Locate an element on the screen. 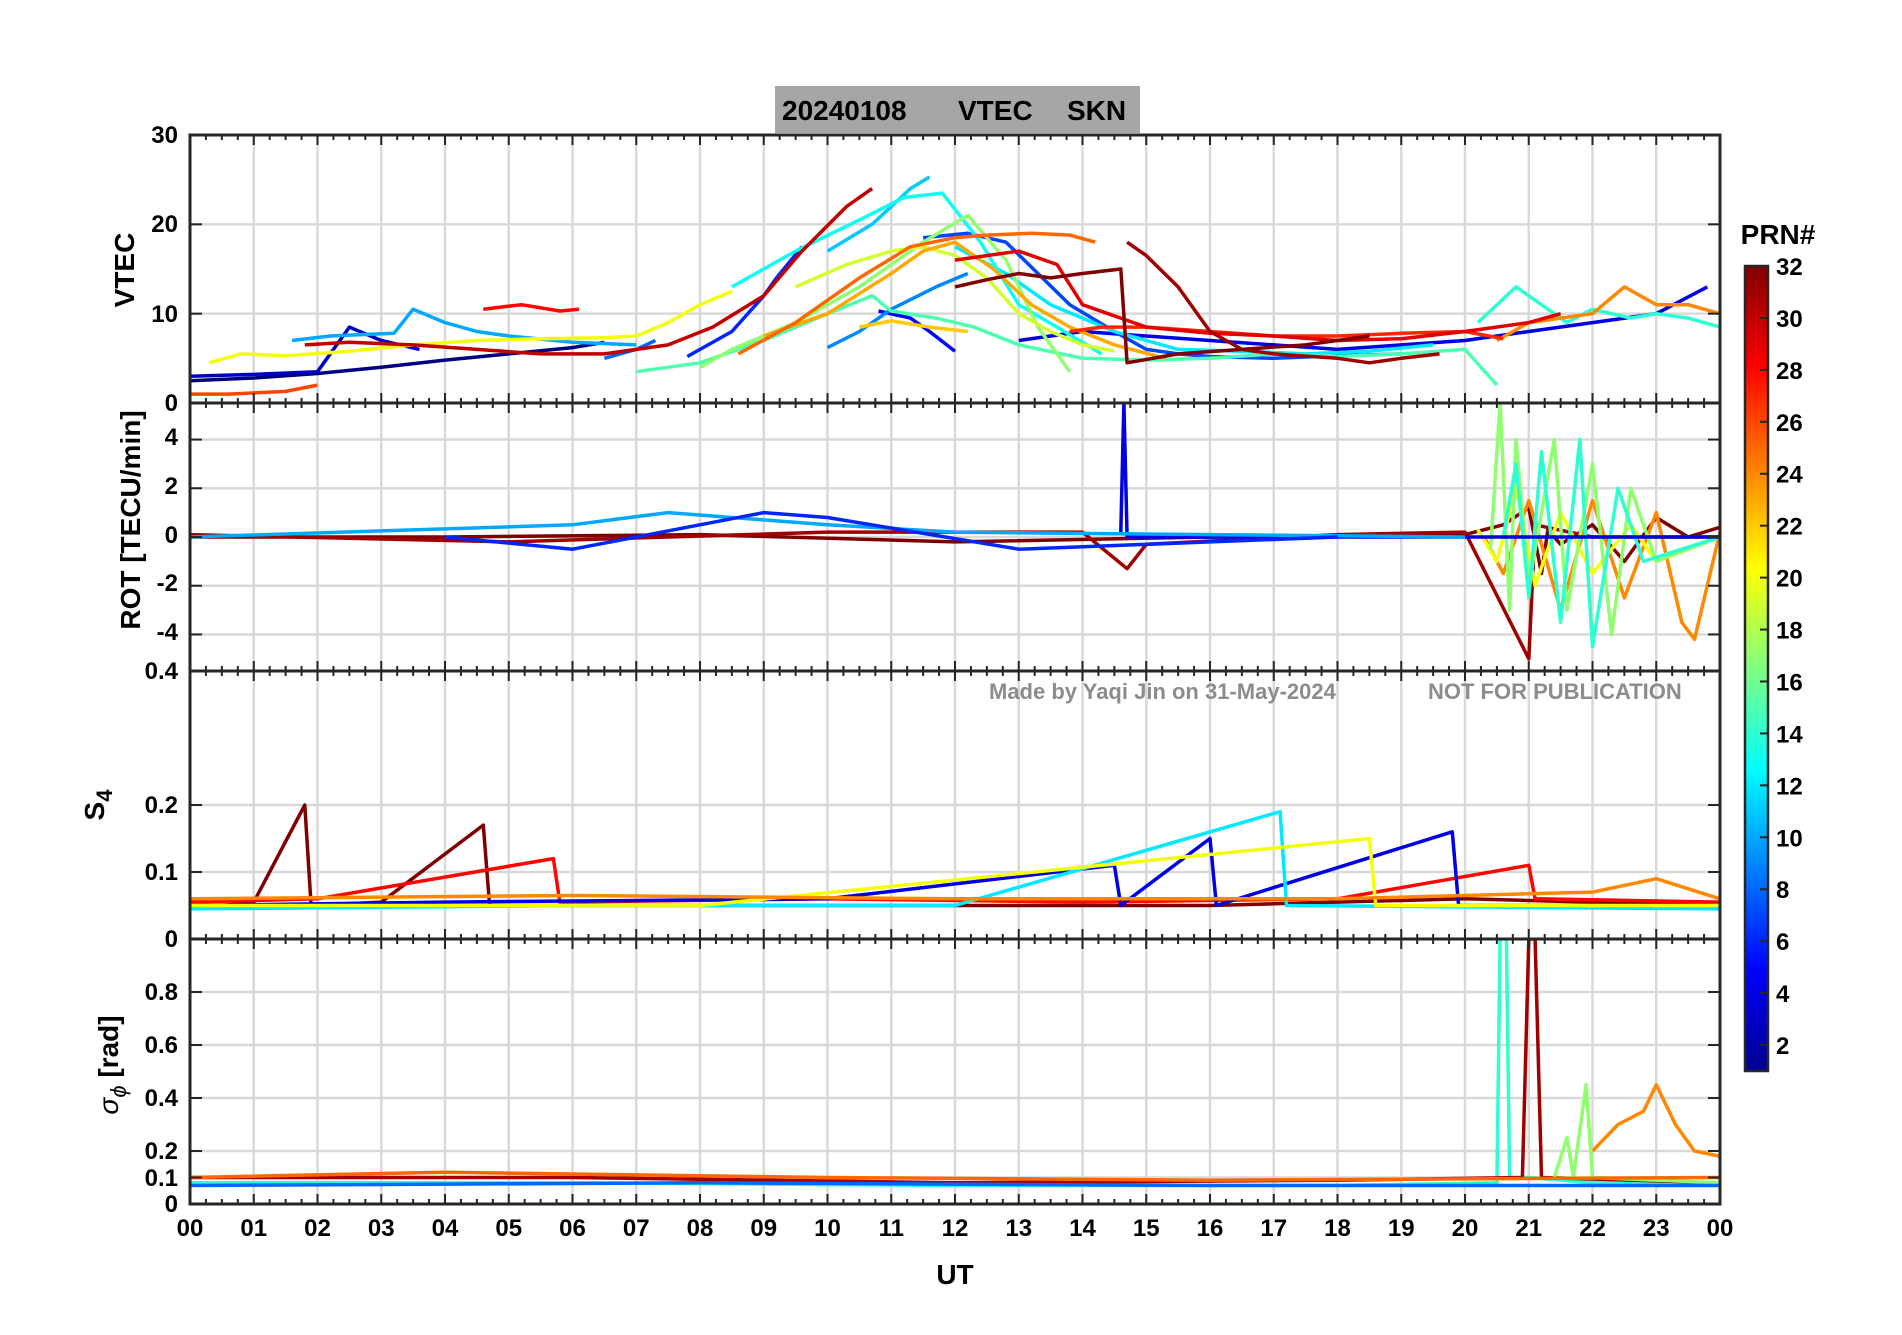 Image resolution: width=1902 pixels, height=1335 pixels. colorbar-tick-label: 8 is located at coordinates (1782, 890).